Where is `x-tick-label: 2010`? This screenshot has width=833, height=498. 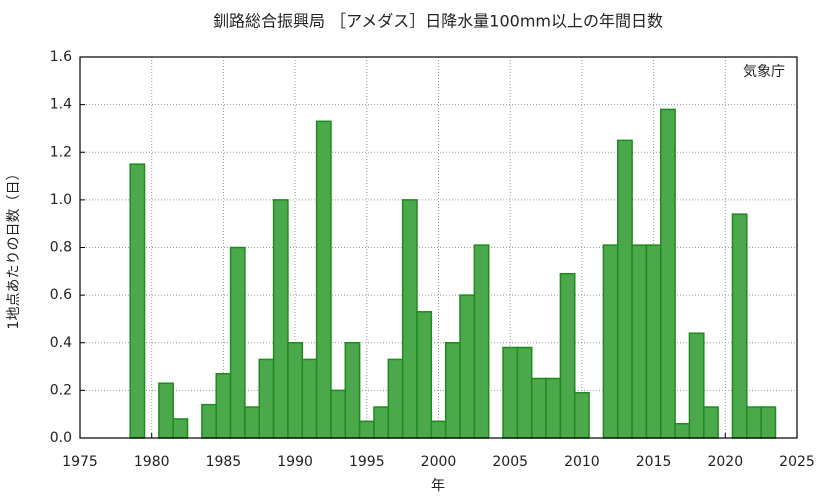
x-tick-label: 2010 is located at coordinates (582, 462).